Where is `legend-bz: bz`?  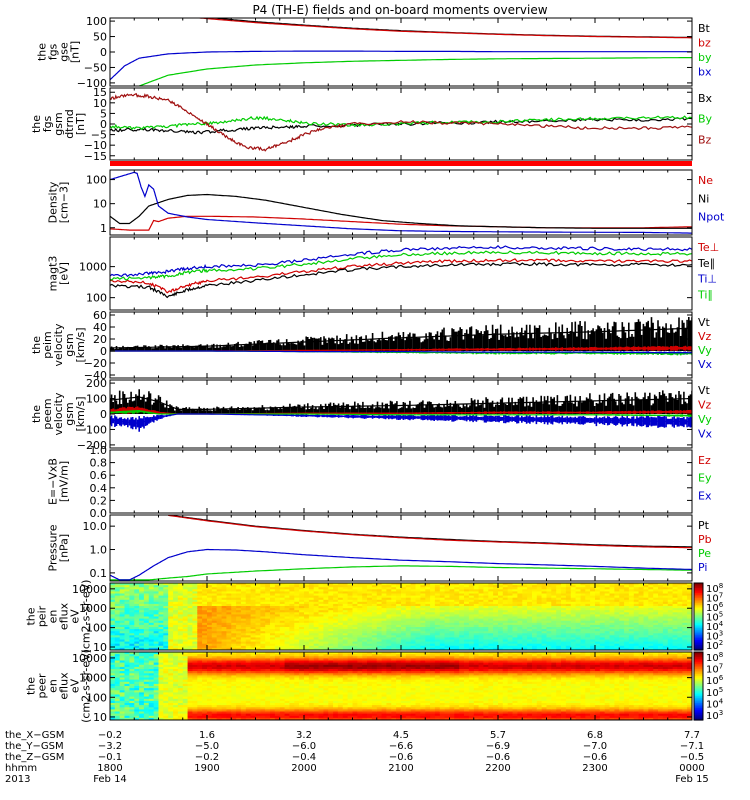 legend-bz: bz is located at coordinates (704, 43).